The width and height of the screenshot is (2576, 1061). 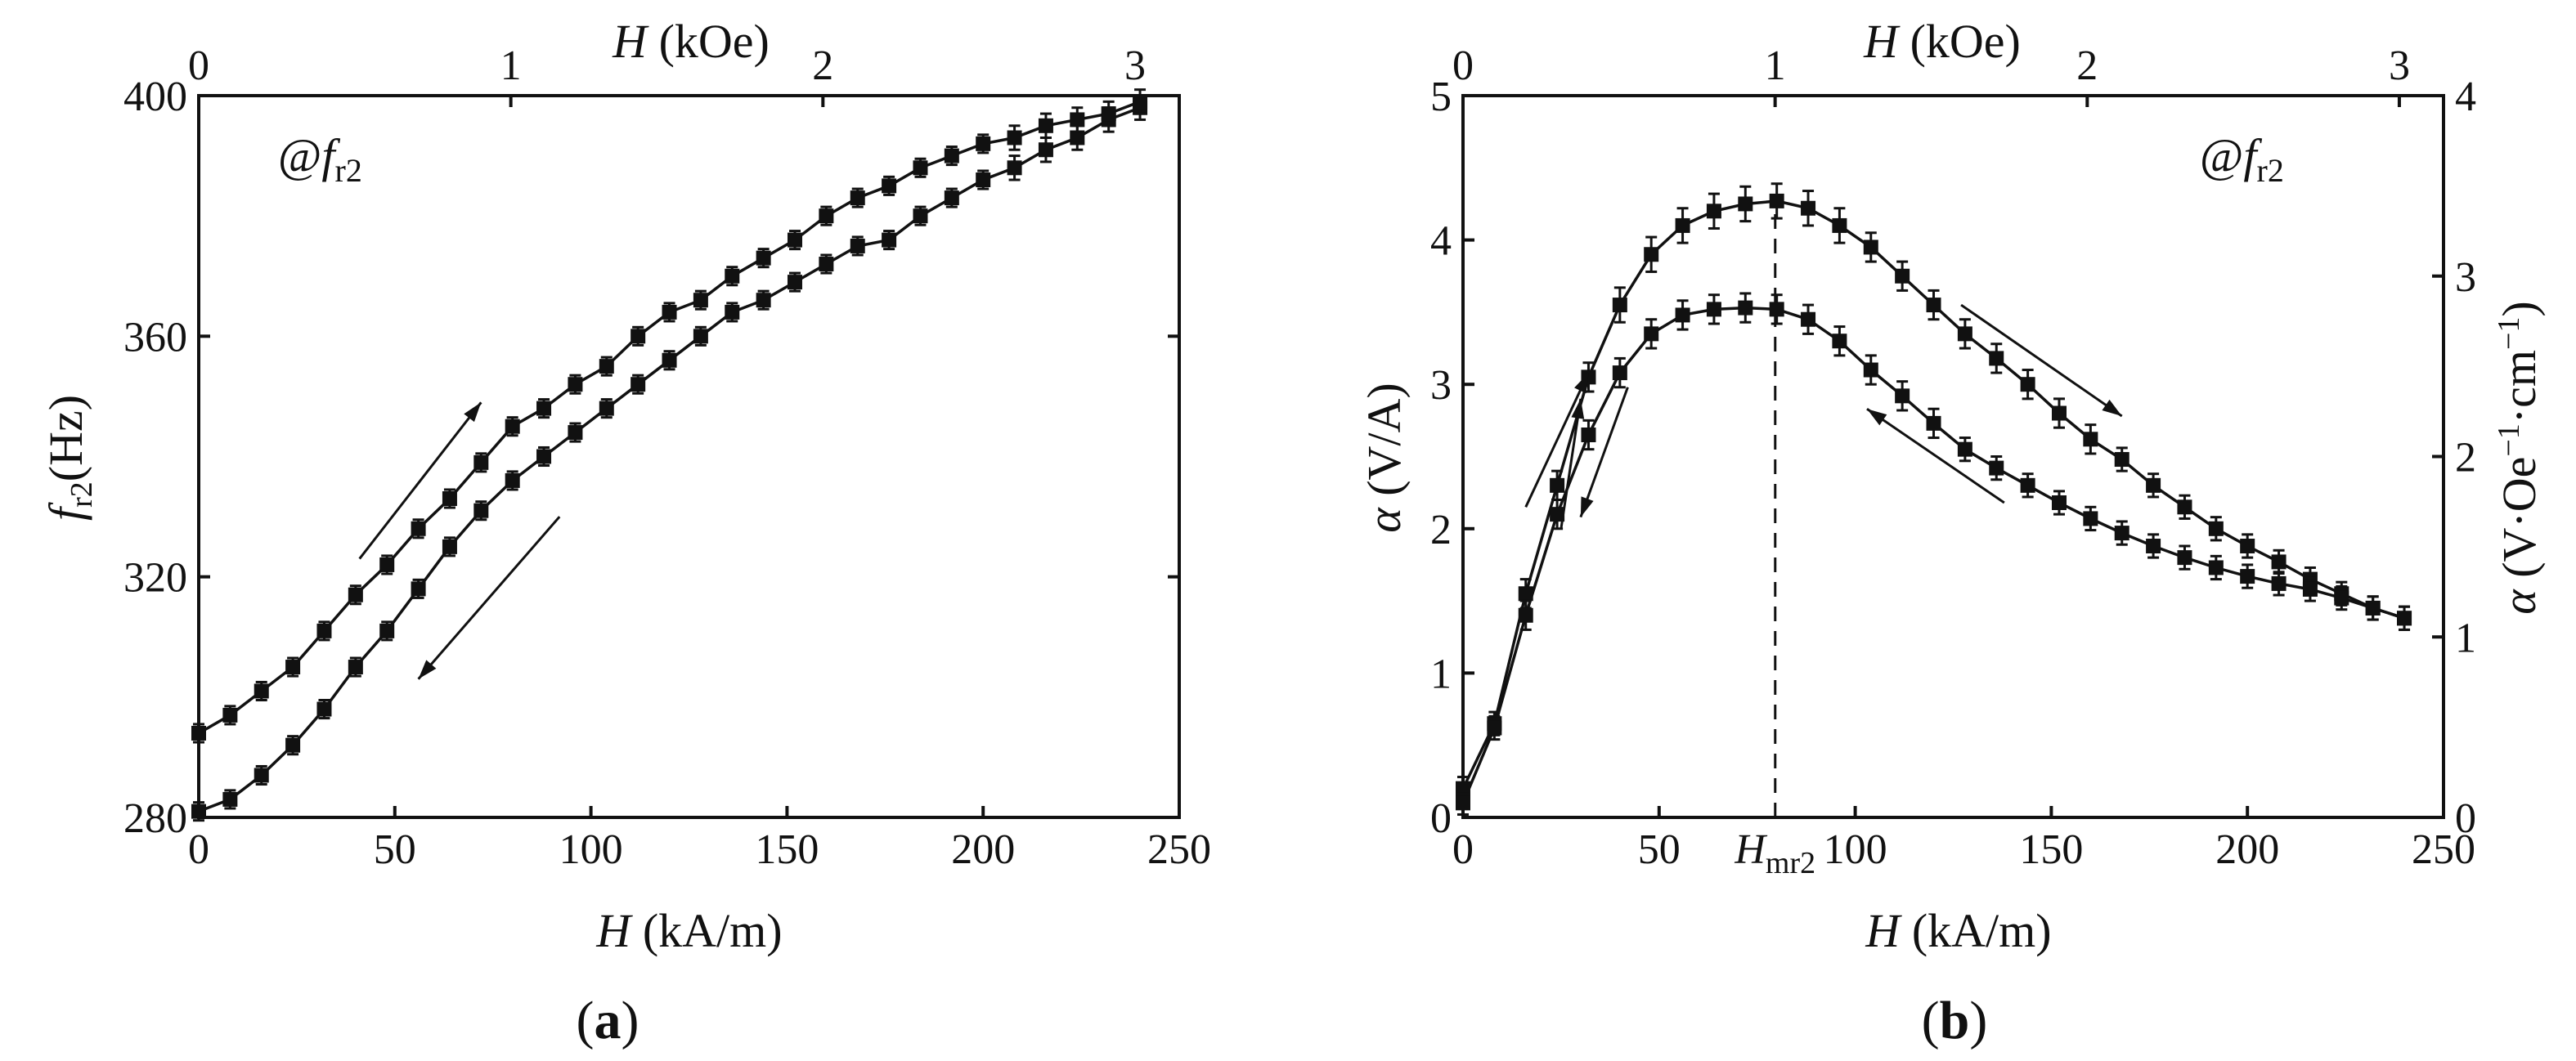 What do you see at coordinates (1824, 416) in the screenshot?
I see `panel-b-arrows` at bounding box center [1824, 416].